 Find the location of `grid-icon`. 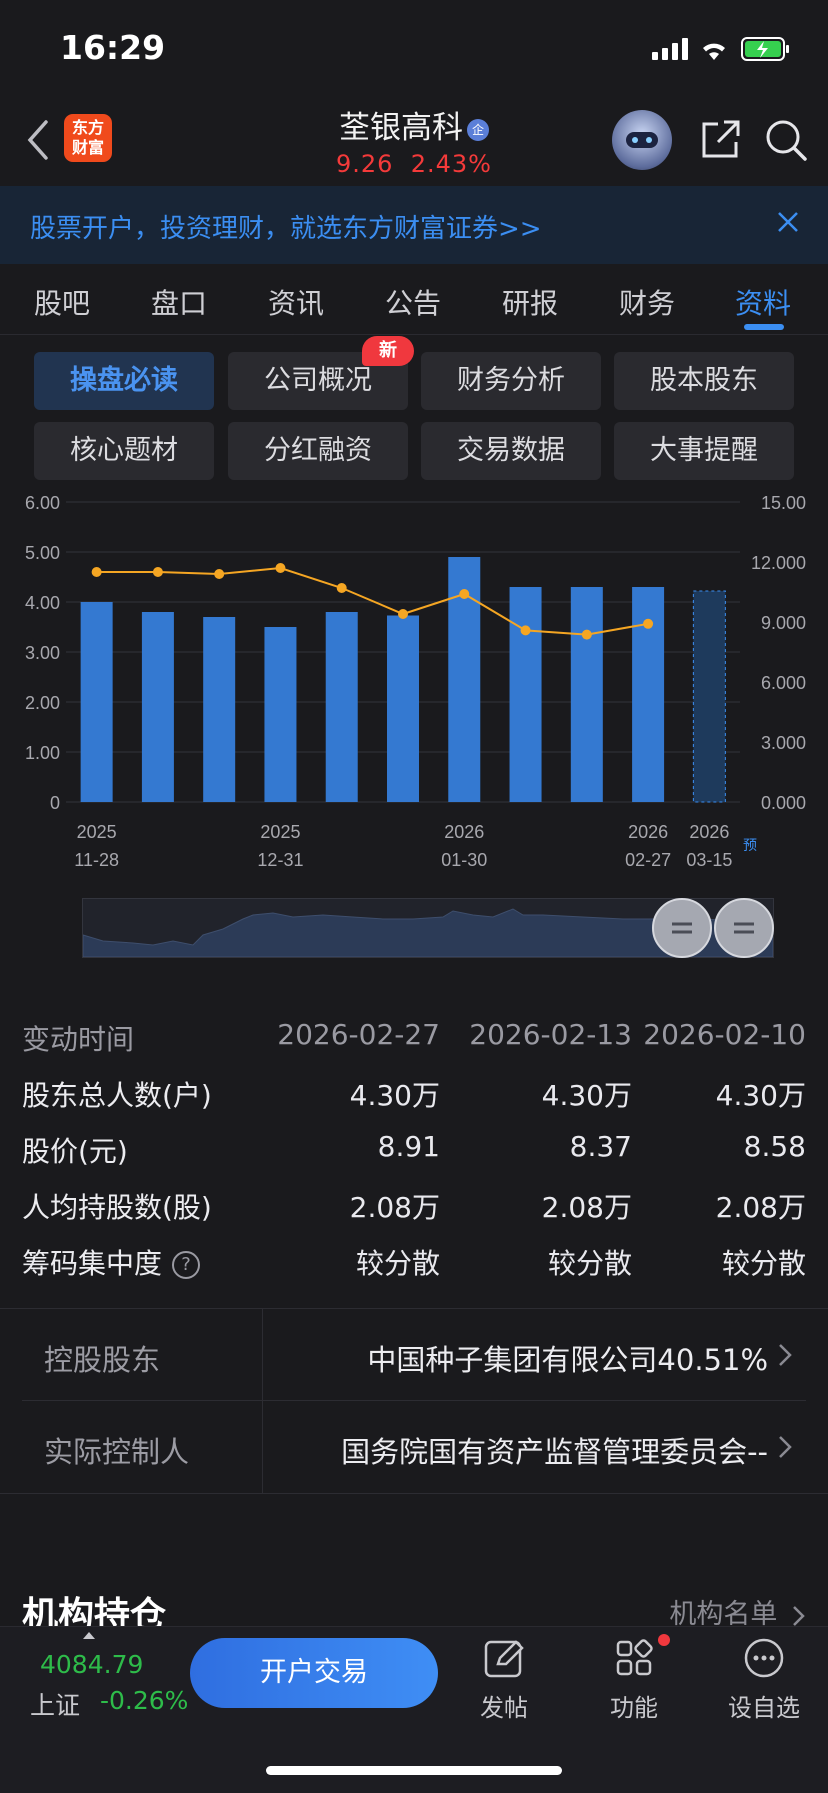

grid-icon is located at coordinates (634, 1657).